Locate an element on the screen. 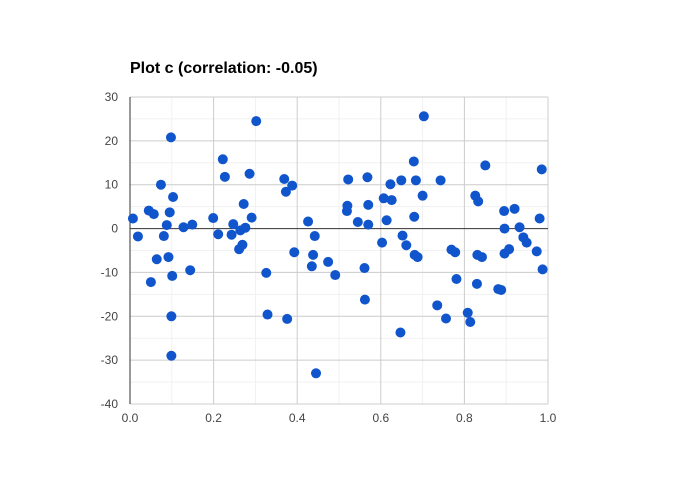 This screenshot has width=680, height=500. x-tick-label: 0.2 is located at coordinates (213, 418).